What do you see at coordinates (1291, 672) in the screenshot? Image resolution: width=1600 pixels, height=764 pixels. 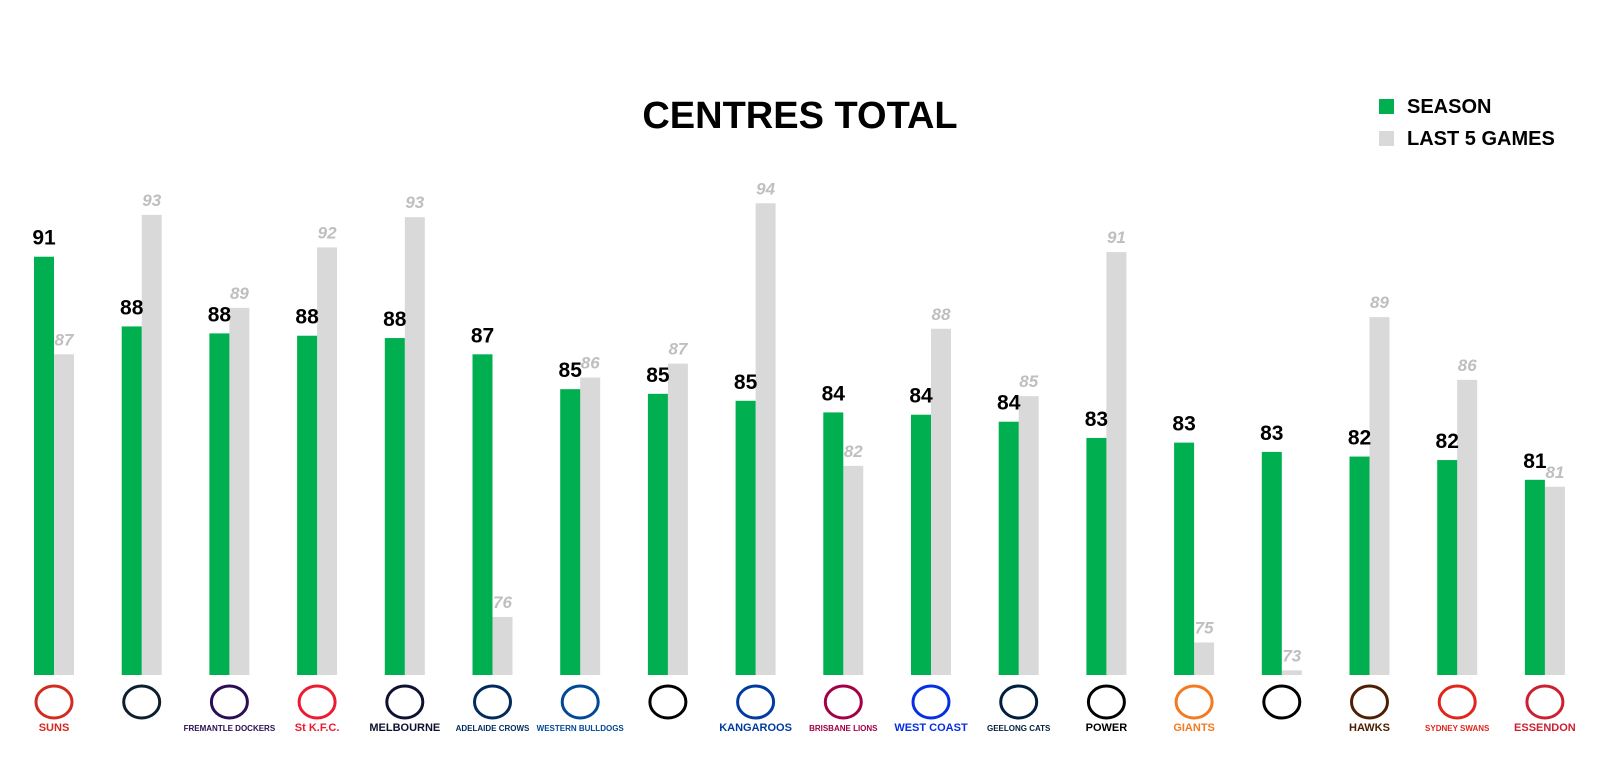 I see `bar-last5-collingwood` at bounding box center [1291, 672].